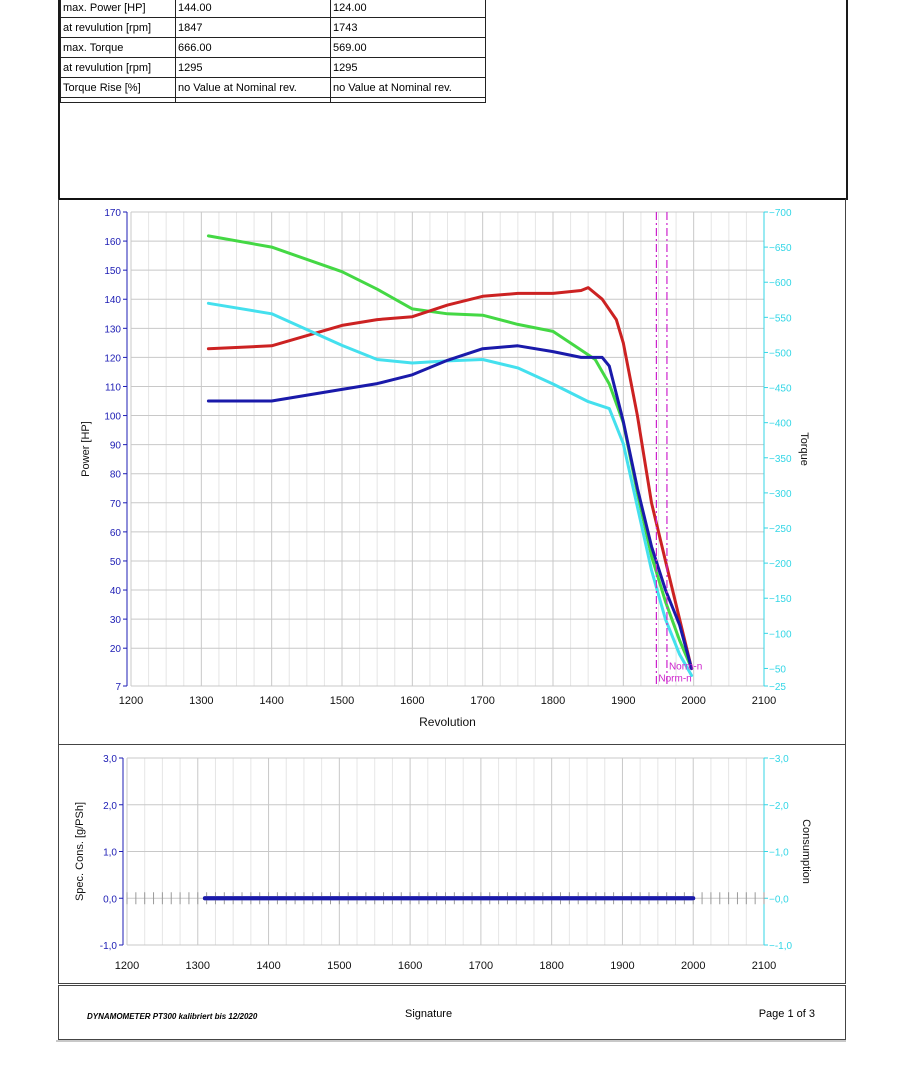  I want to click on signature-label: Signature, so click(429, 1014).